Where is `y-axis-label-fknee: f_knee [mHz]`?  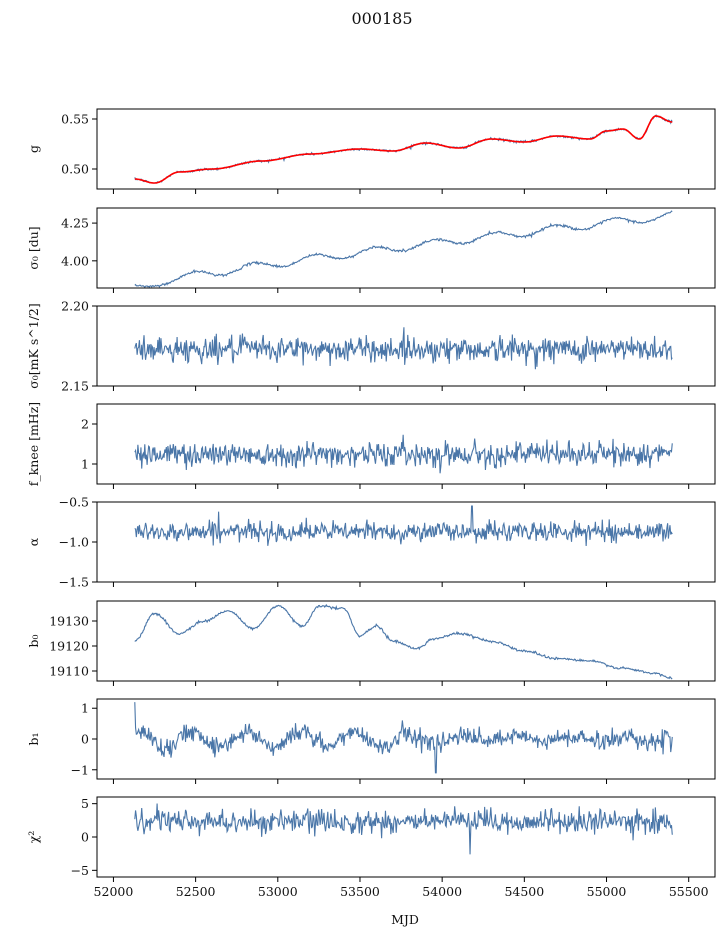
y-axis-label-fknee: f_knee [mHz] is located at coordinates (33, 444).